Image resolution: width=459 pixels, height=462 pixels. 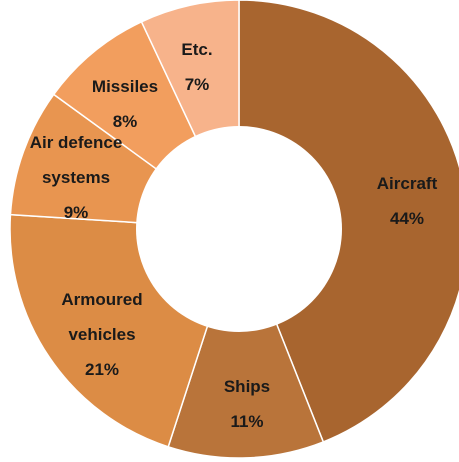 I want to click on slice-value-label: 21%, so click(x=102, y=369).